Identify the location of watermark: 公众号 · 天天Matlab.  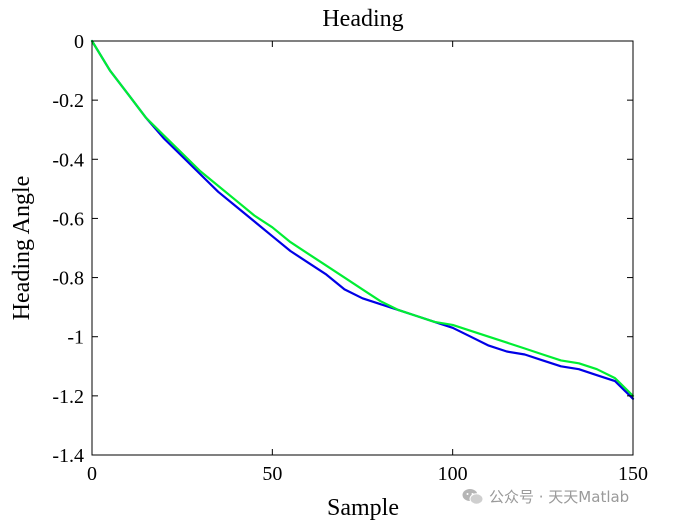
(545, 496).